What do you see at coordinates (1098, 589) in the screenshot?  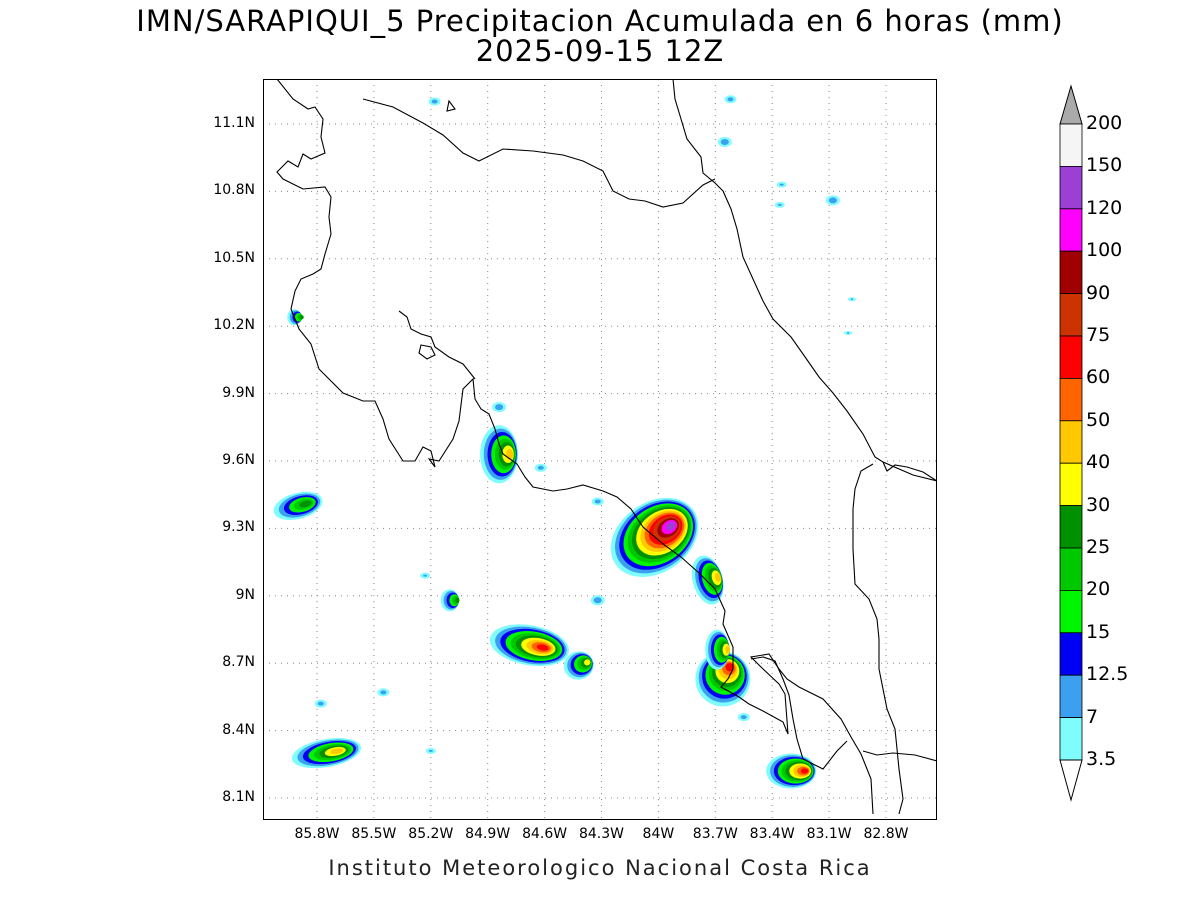 I see `colorbar-level-label: 20` at bounding box center [1098, 589].